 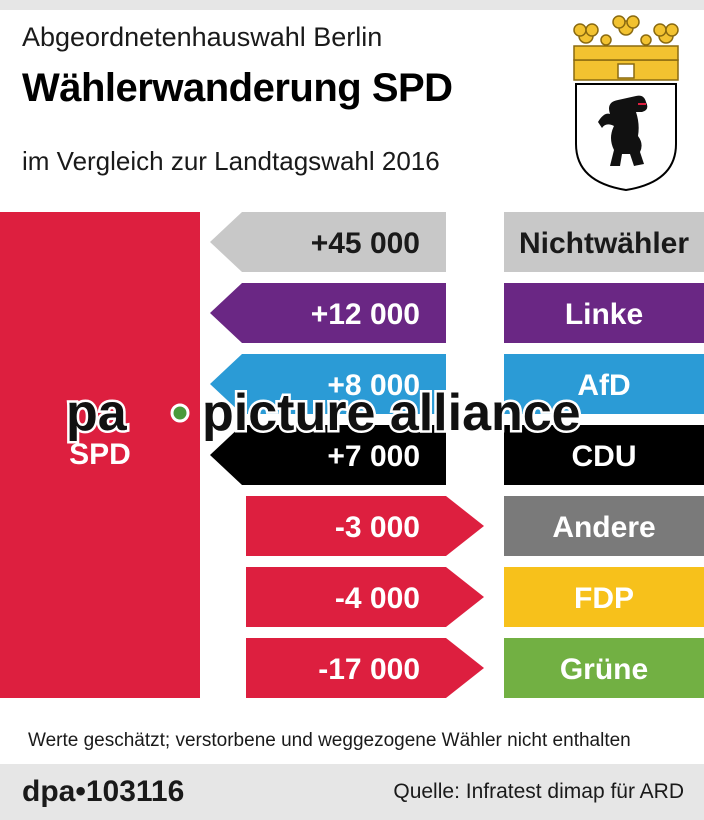 I want to click on flow-arrow-gr-ne, so click(x=365, y=668).